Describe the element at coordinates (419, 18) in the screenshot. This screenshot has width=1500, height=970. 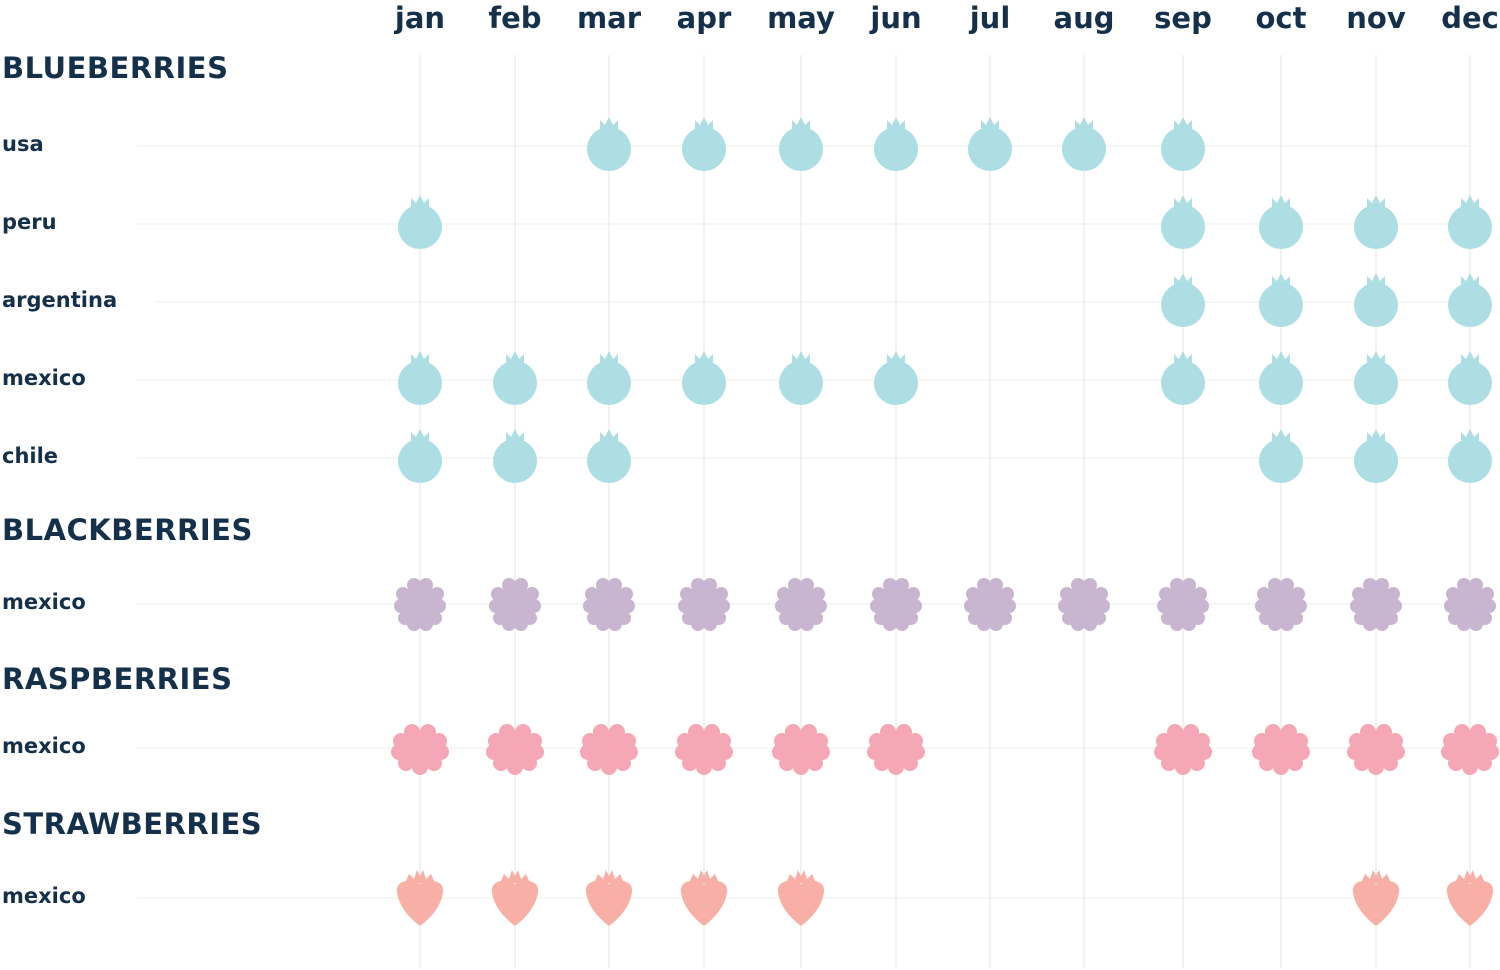
I see `month-label-jan: jan` at that location.